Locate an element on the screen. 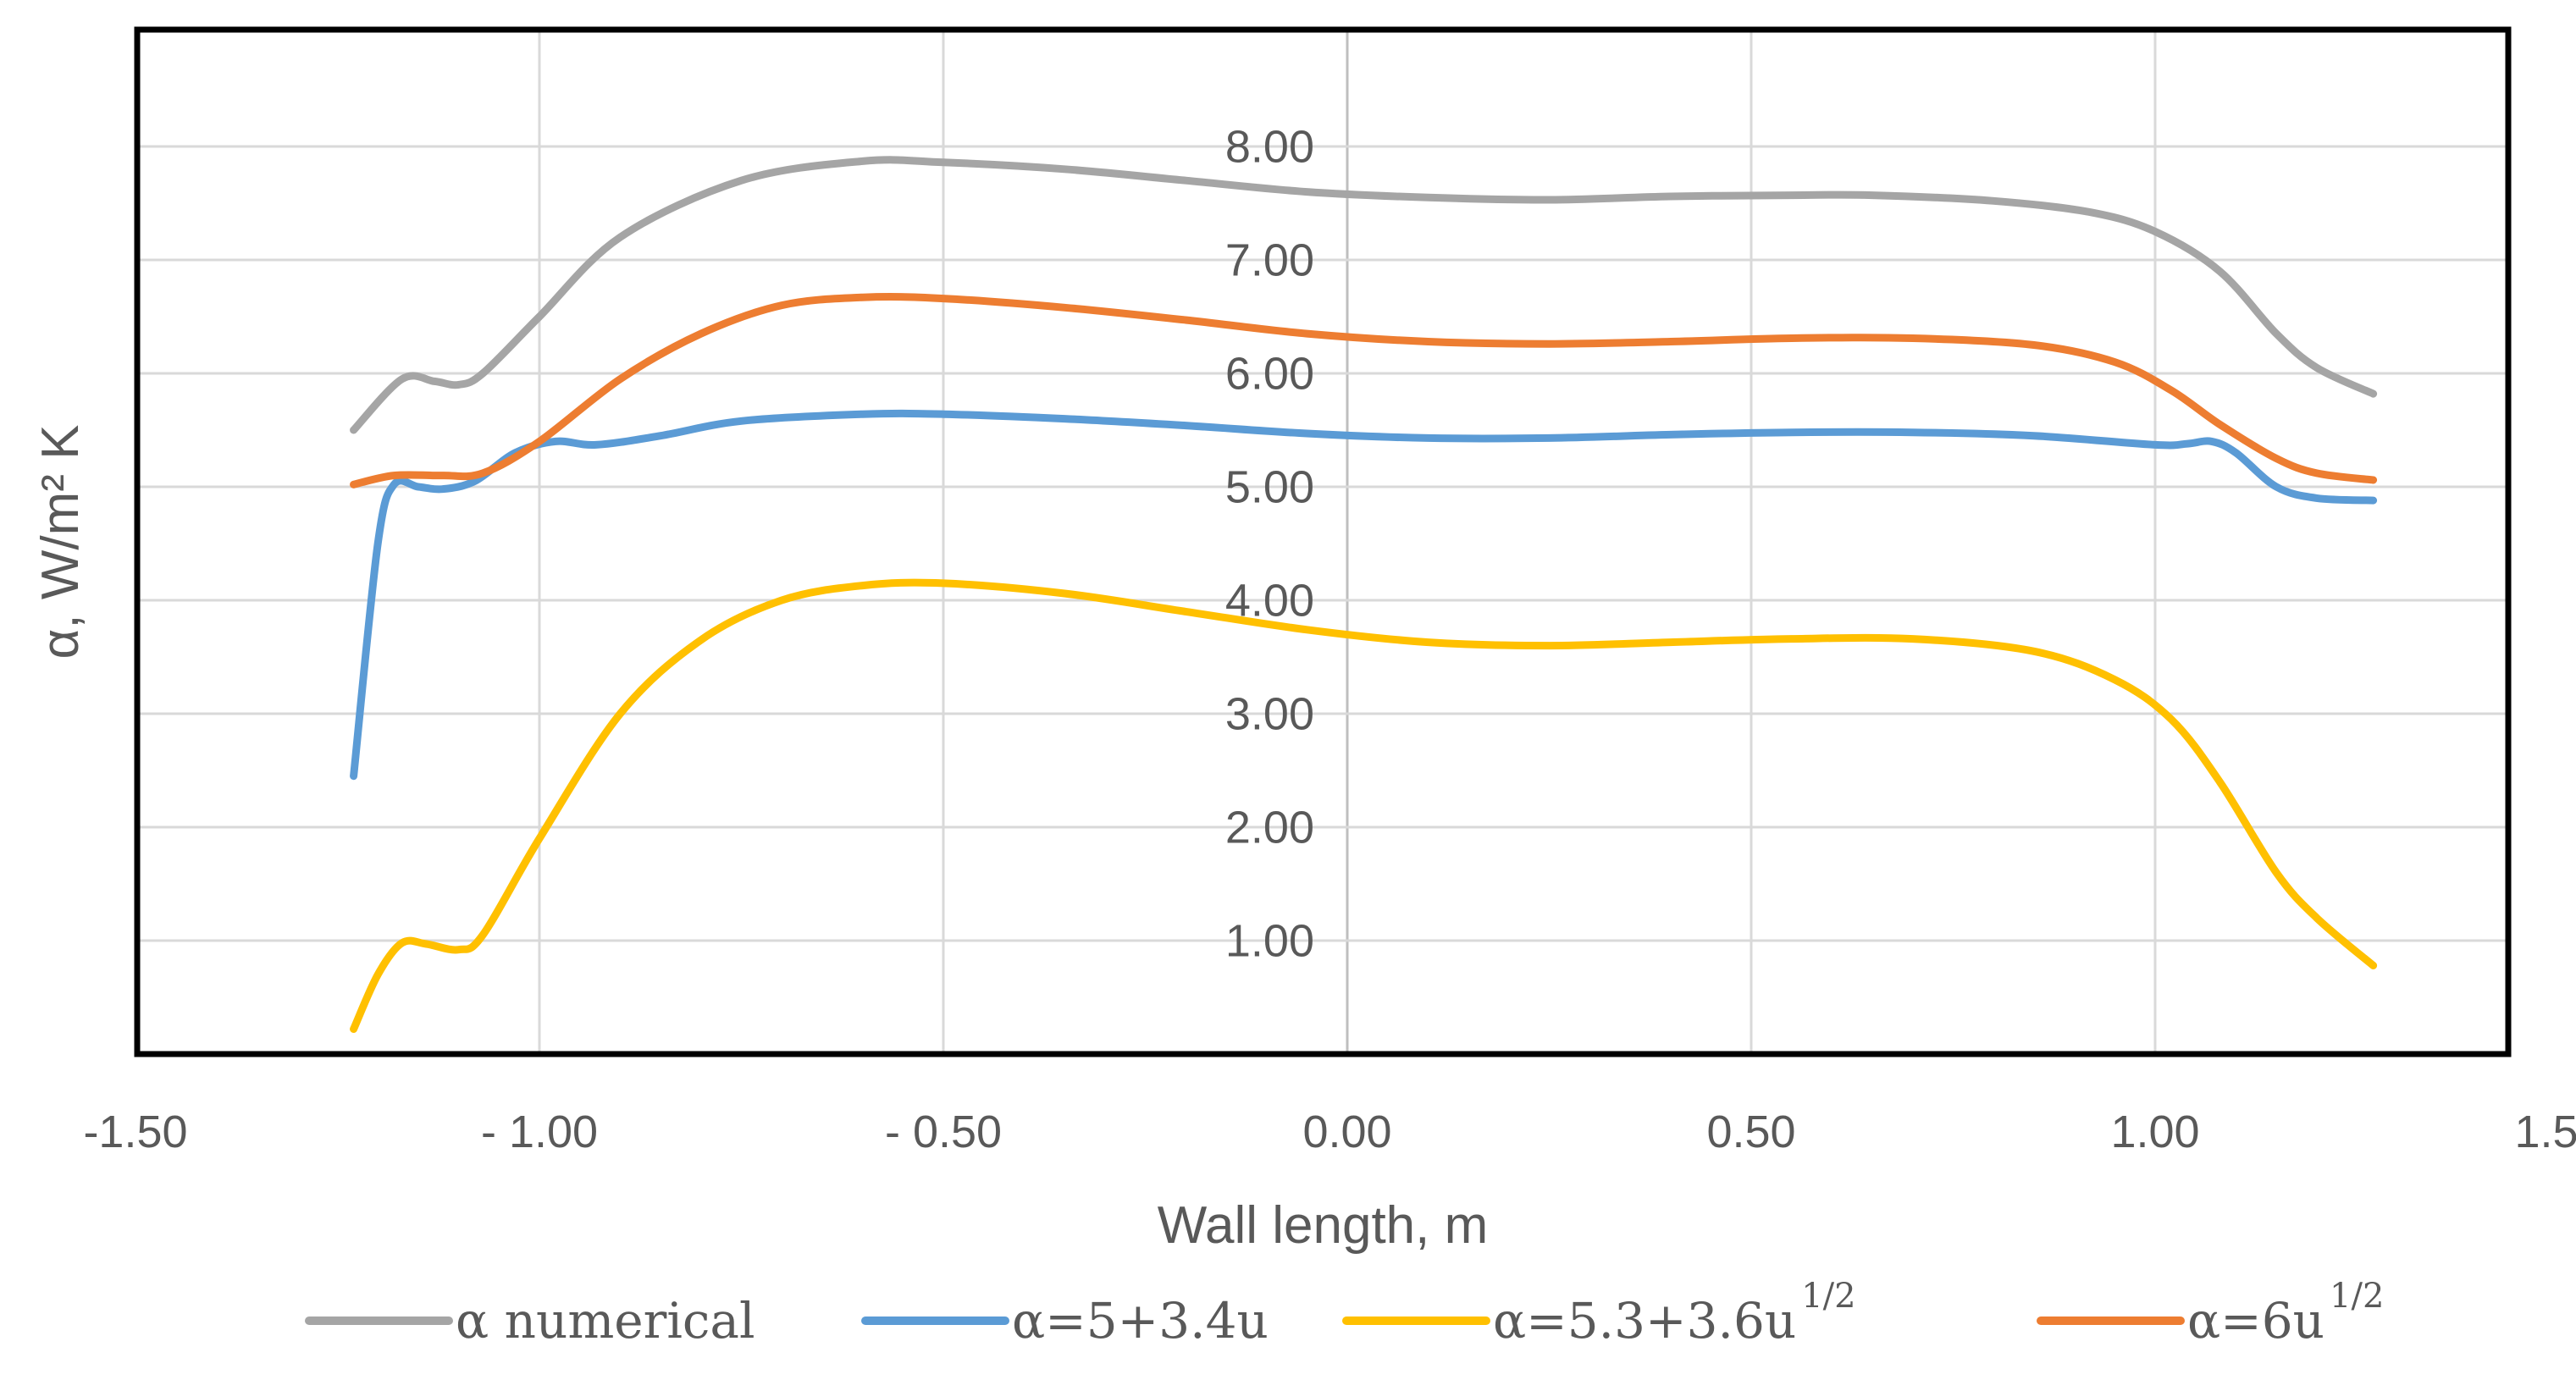 This screenshot has width=2576, height=1380. y-axis-tick-labels: 1.00 2.00 3.00 4.00 5.00 6.00 7.00 8.00 is located at coordinates (1269, 543).